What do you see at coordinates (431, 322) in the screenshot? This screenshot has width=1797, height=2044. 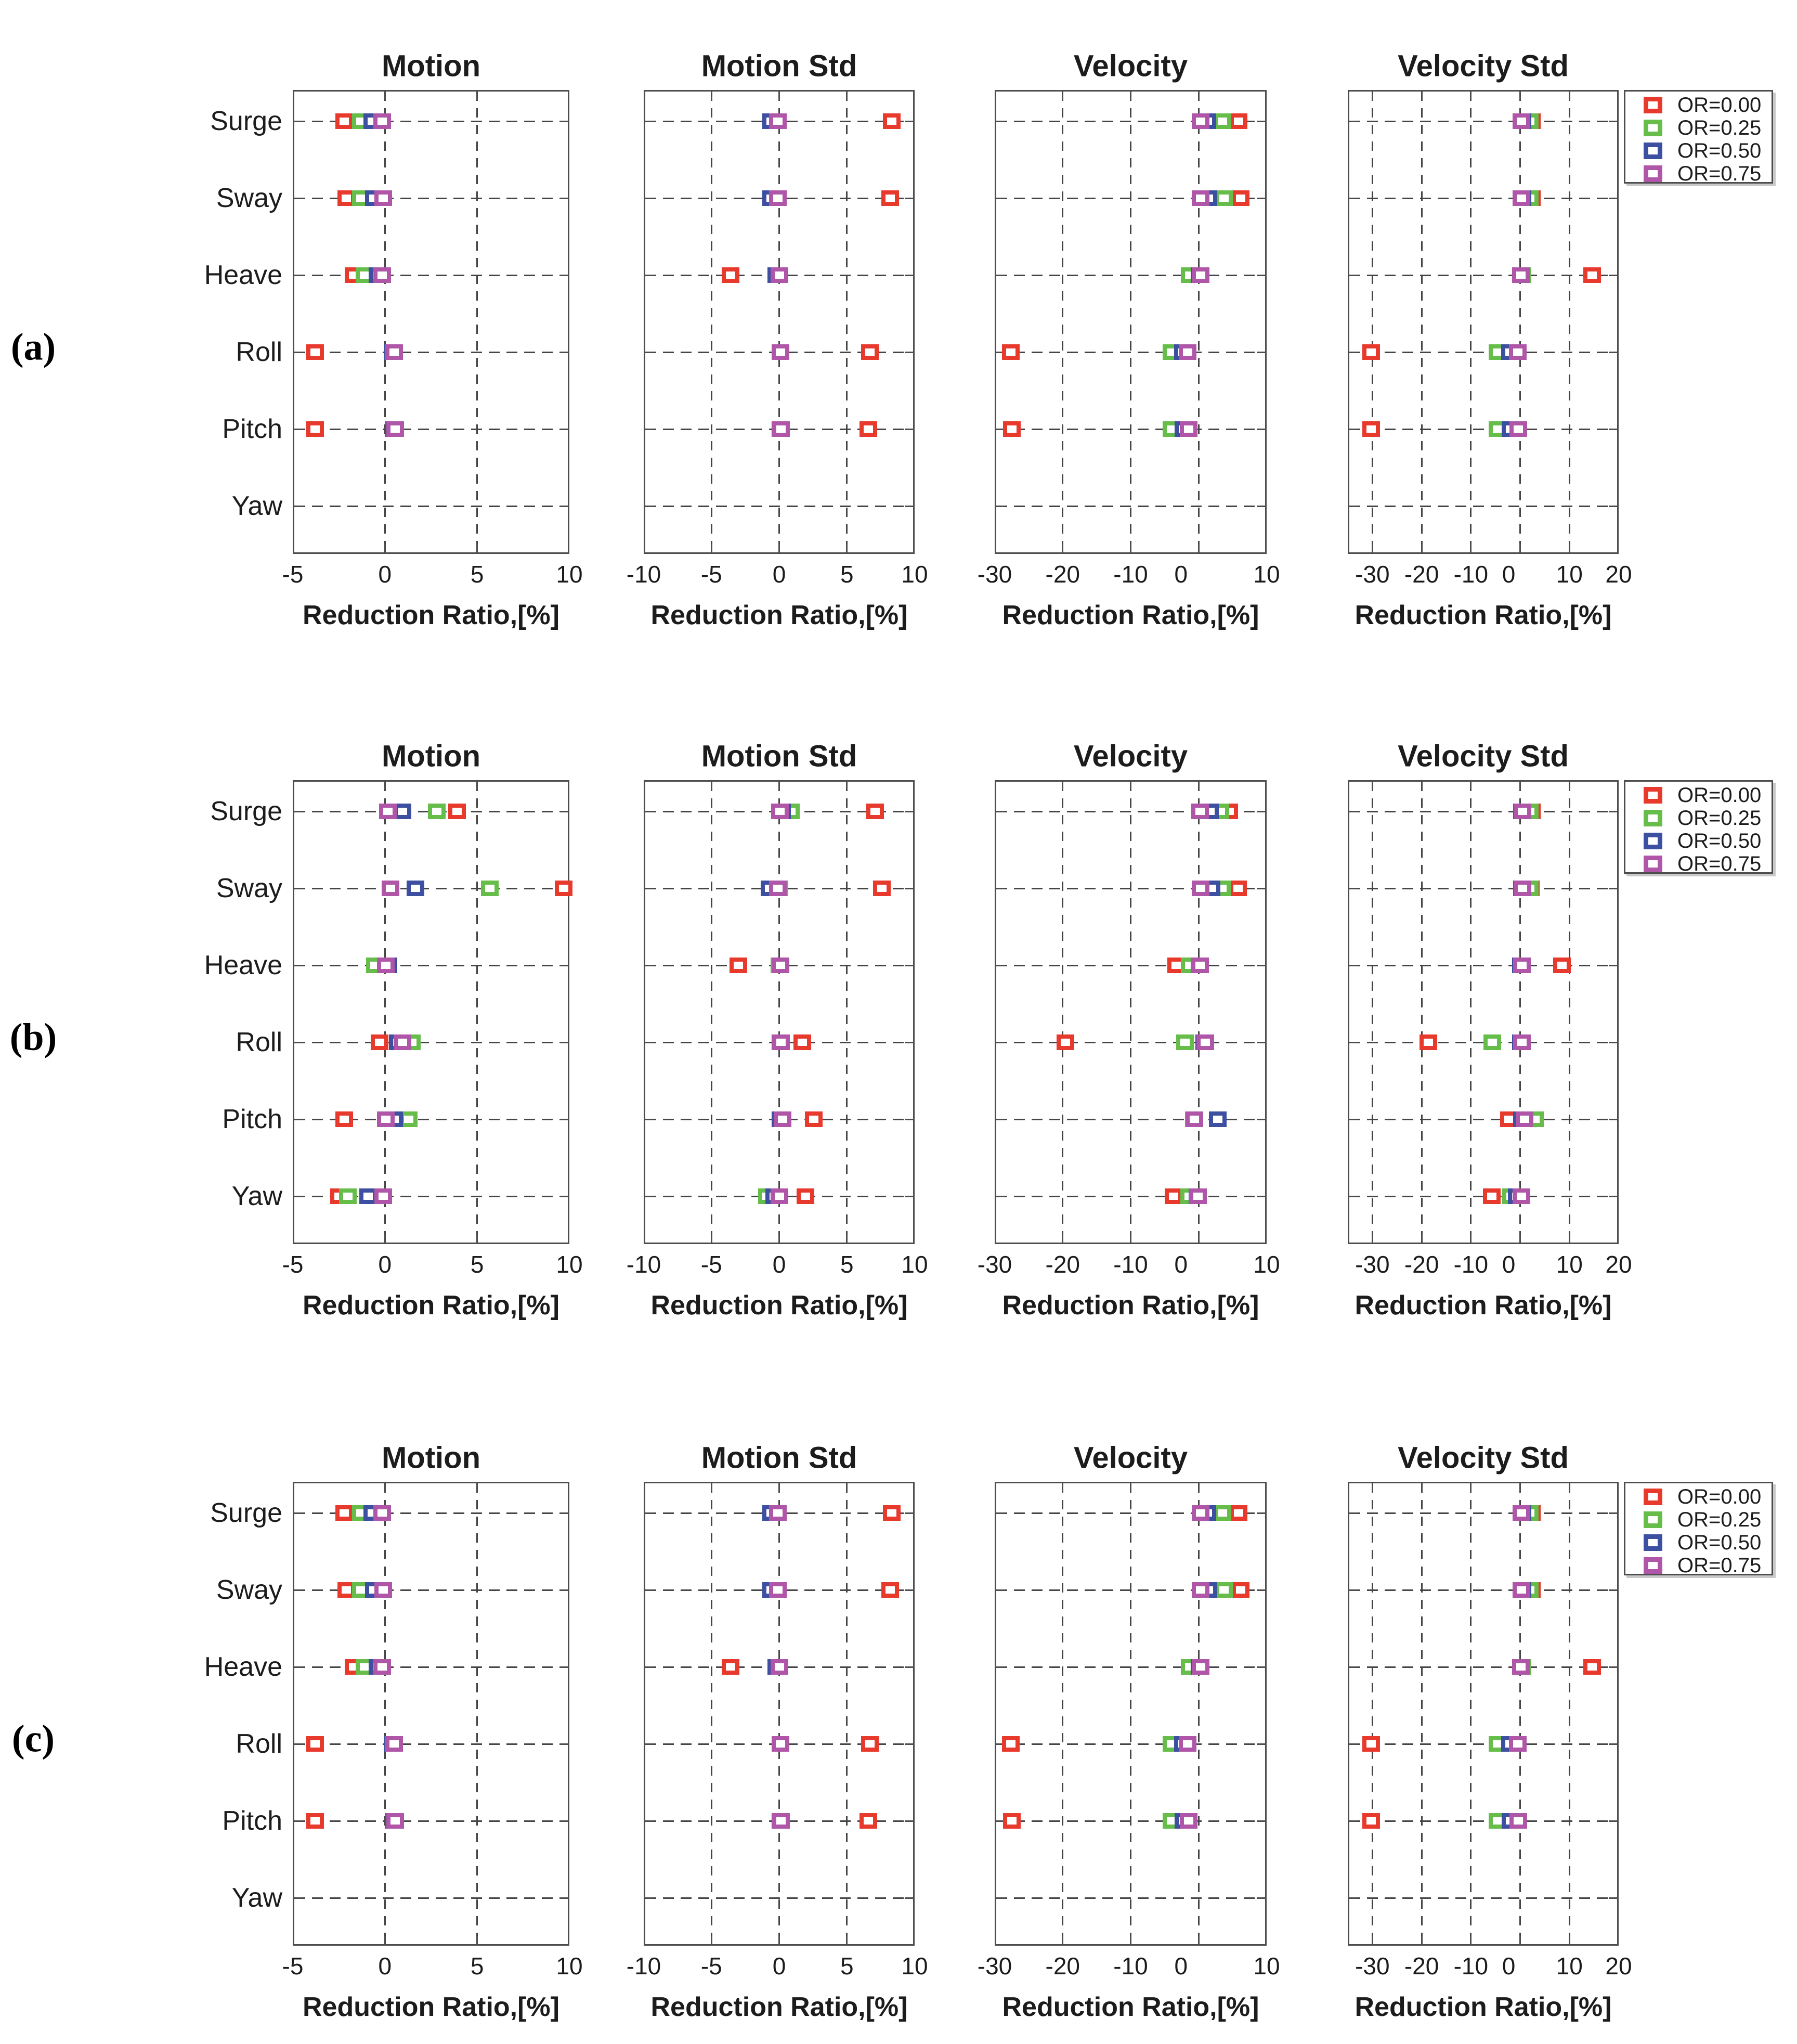 I see `plot-area-a-motion` at bounding box center [431, 322].